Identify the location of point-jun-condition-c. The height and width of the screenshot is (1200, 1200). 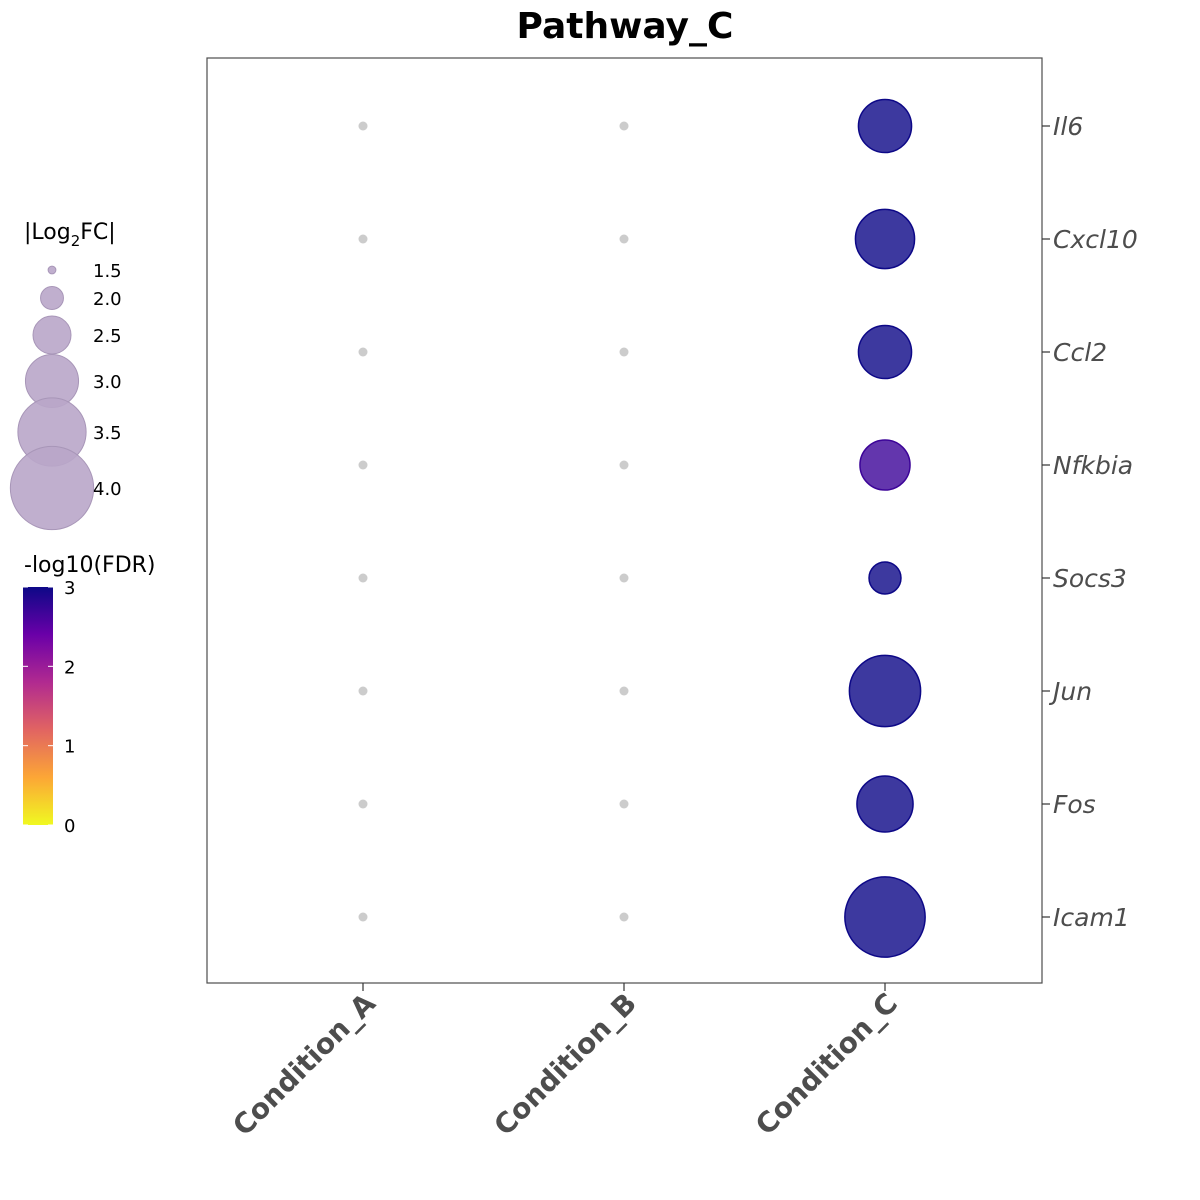
(885, 691).